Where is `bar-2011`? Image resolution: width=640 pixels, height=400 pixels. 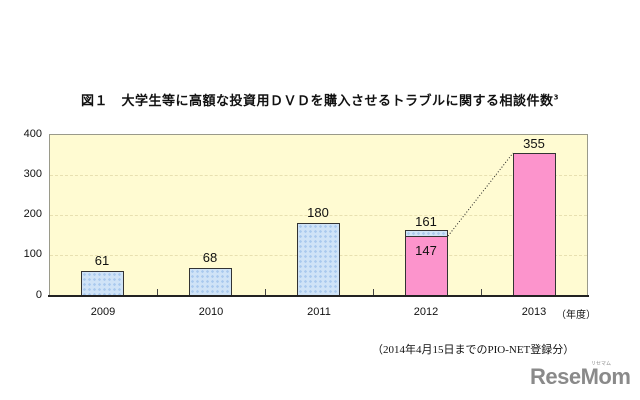
bar-2011 is located at coordinates (318, 259).